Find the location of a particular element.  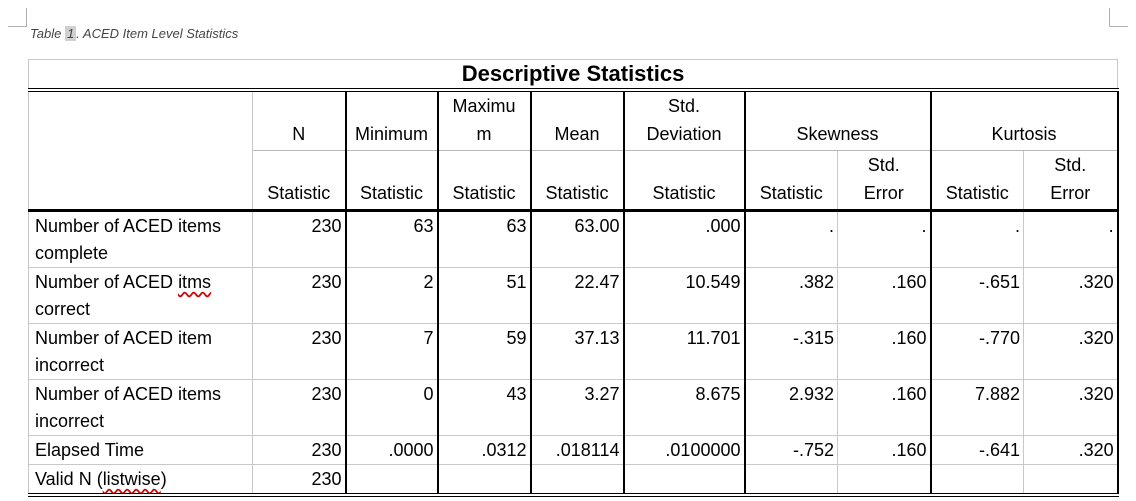

cell-kurtosis: -.641 is located at coordinates (977, 450).